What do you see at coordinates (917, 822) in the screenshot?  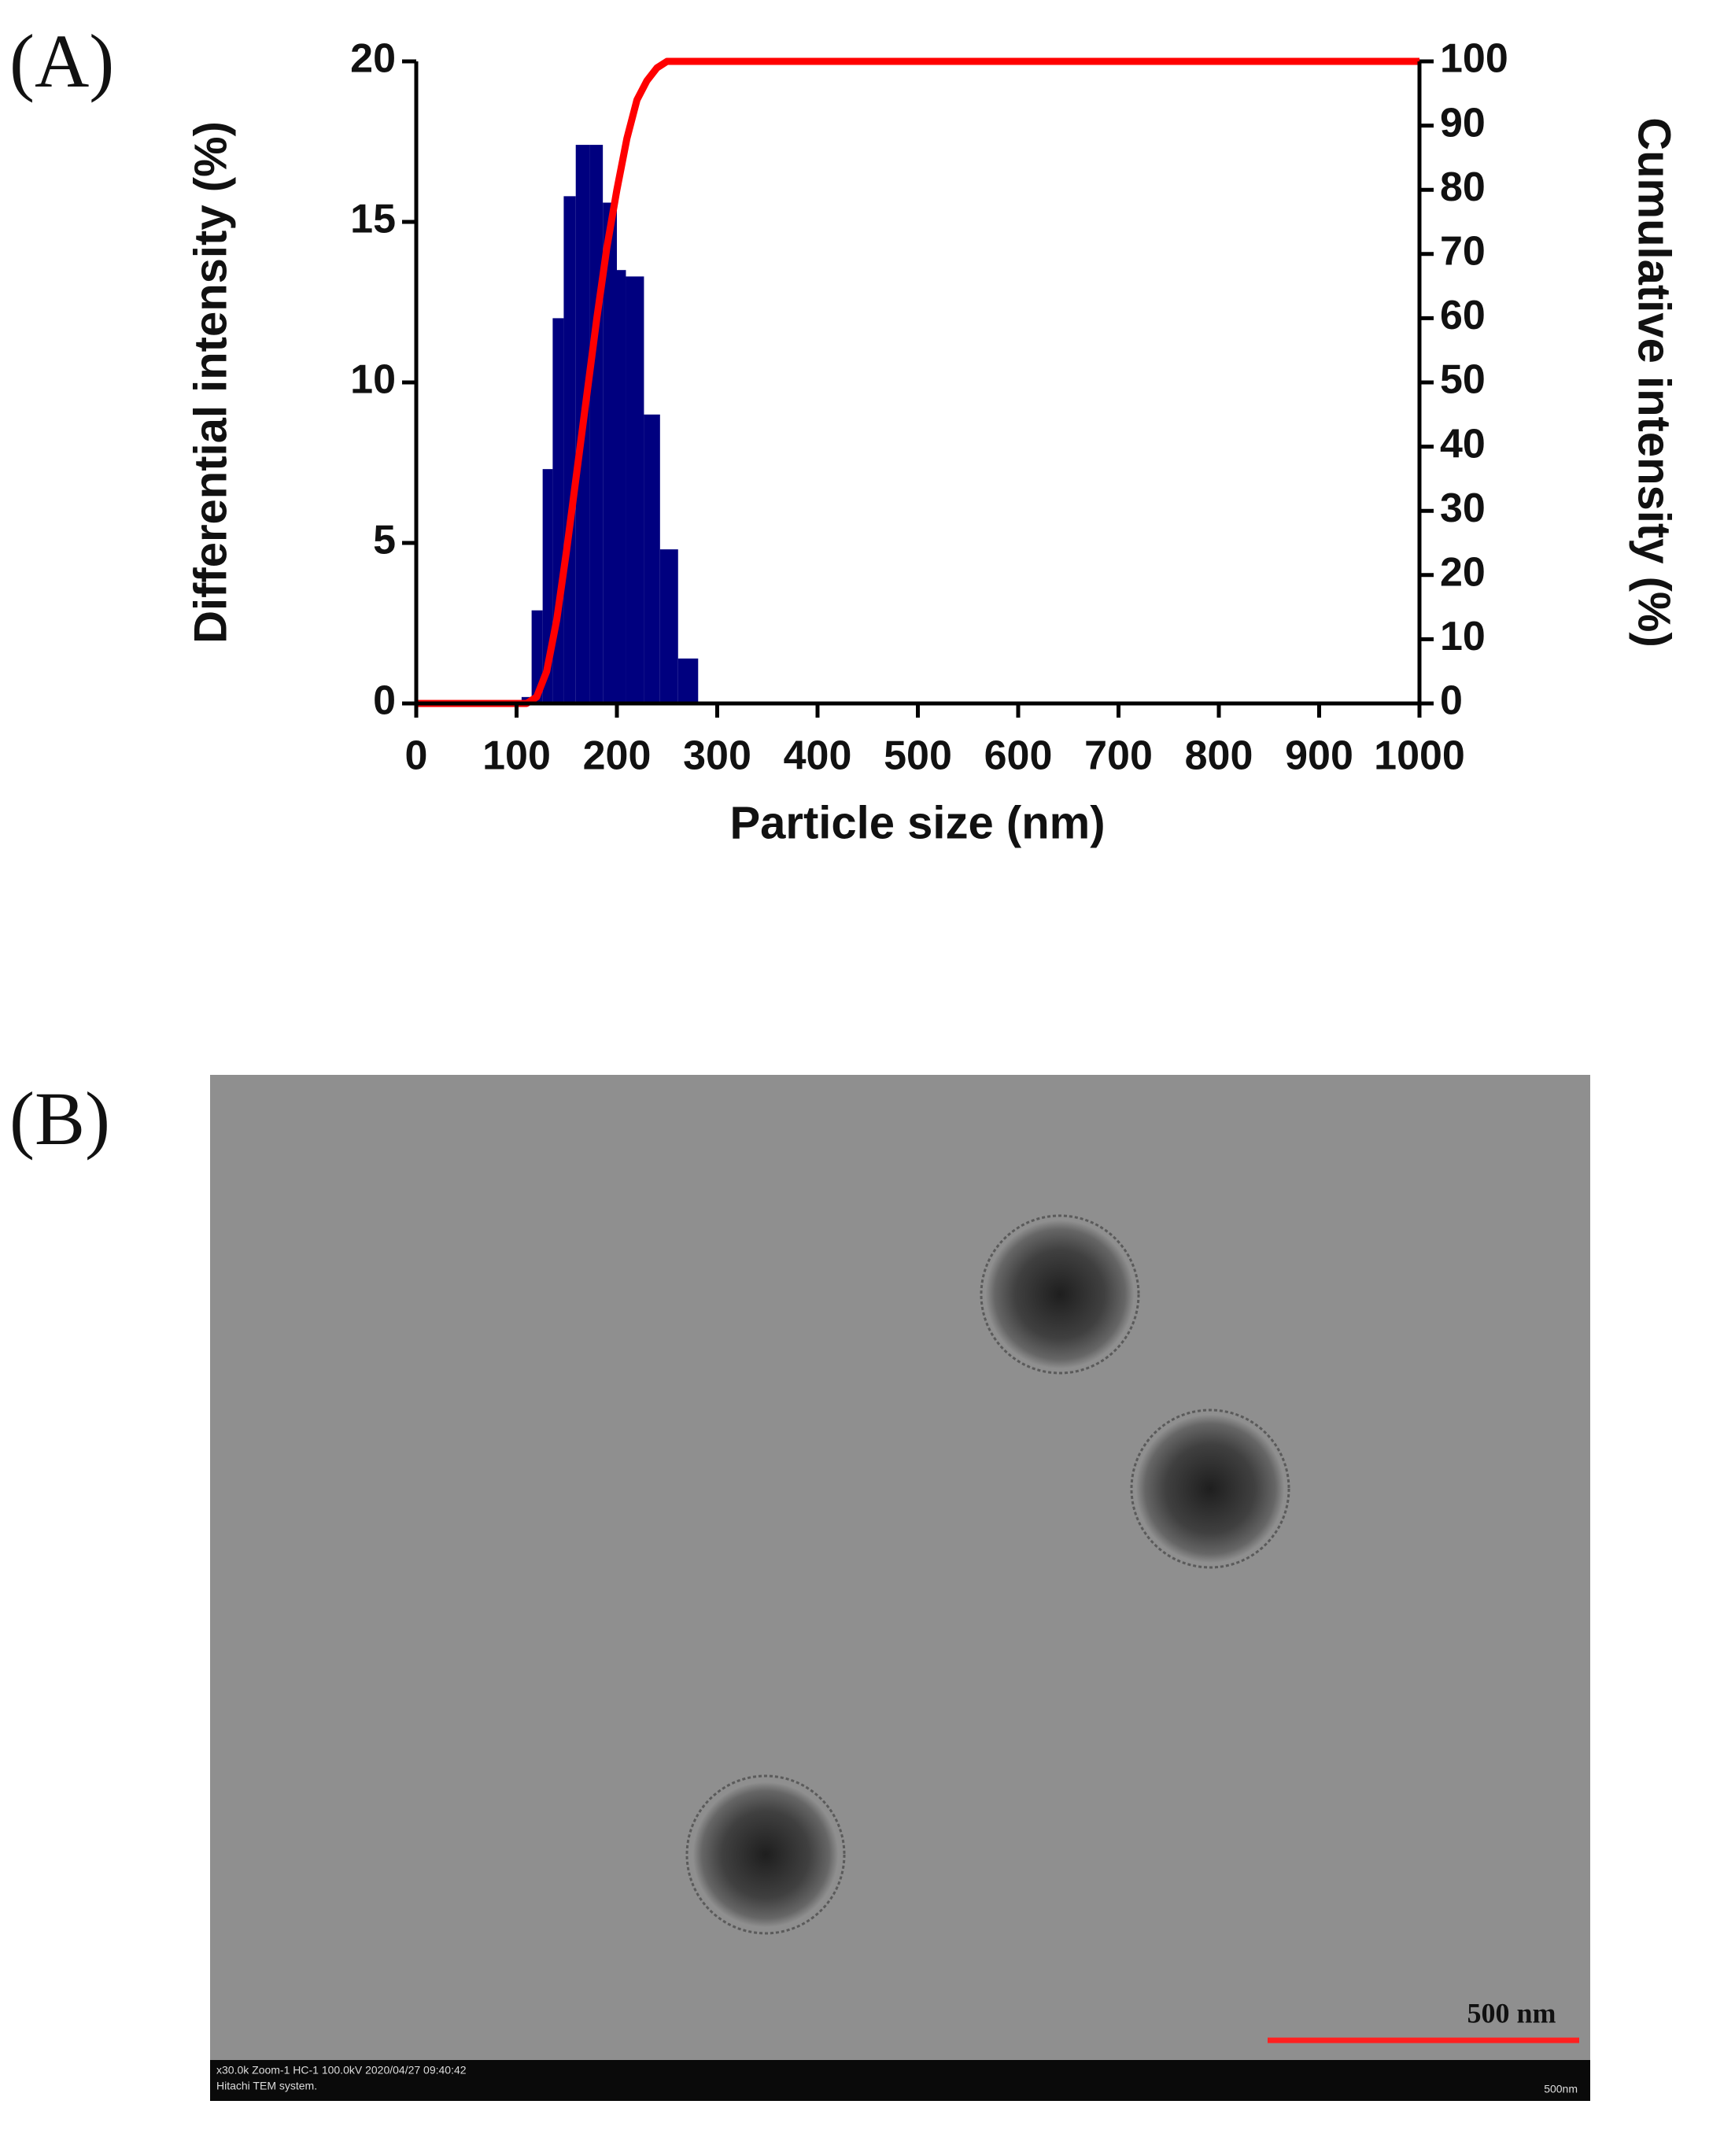 I see `x-axis-label: Particle size (nm)` at bounding box center [917, 822].